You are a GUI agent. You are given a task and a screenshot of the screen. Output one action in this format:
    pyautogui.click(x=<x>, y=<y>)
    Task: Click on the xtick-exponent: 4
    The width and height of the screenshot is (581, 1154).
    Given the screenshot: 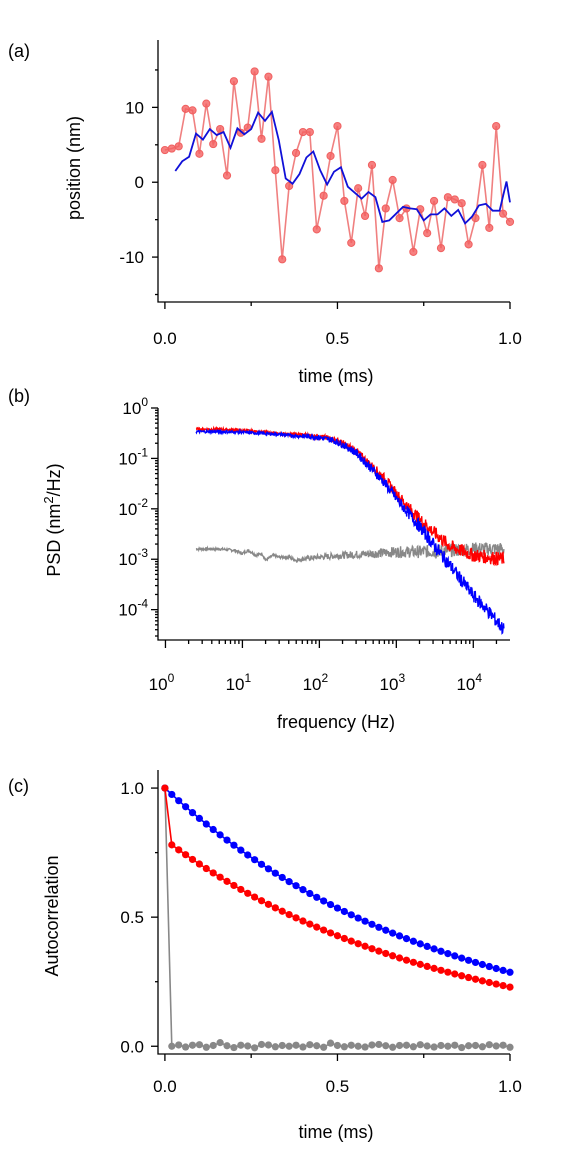 What is the action you would take?
    pyautogui.click(x=478, y=678)
    